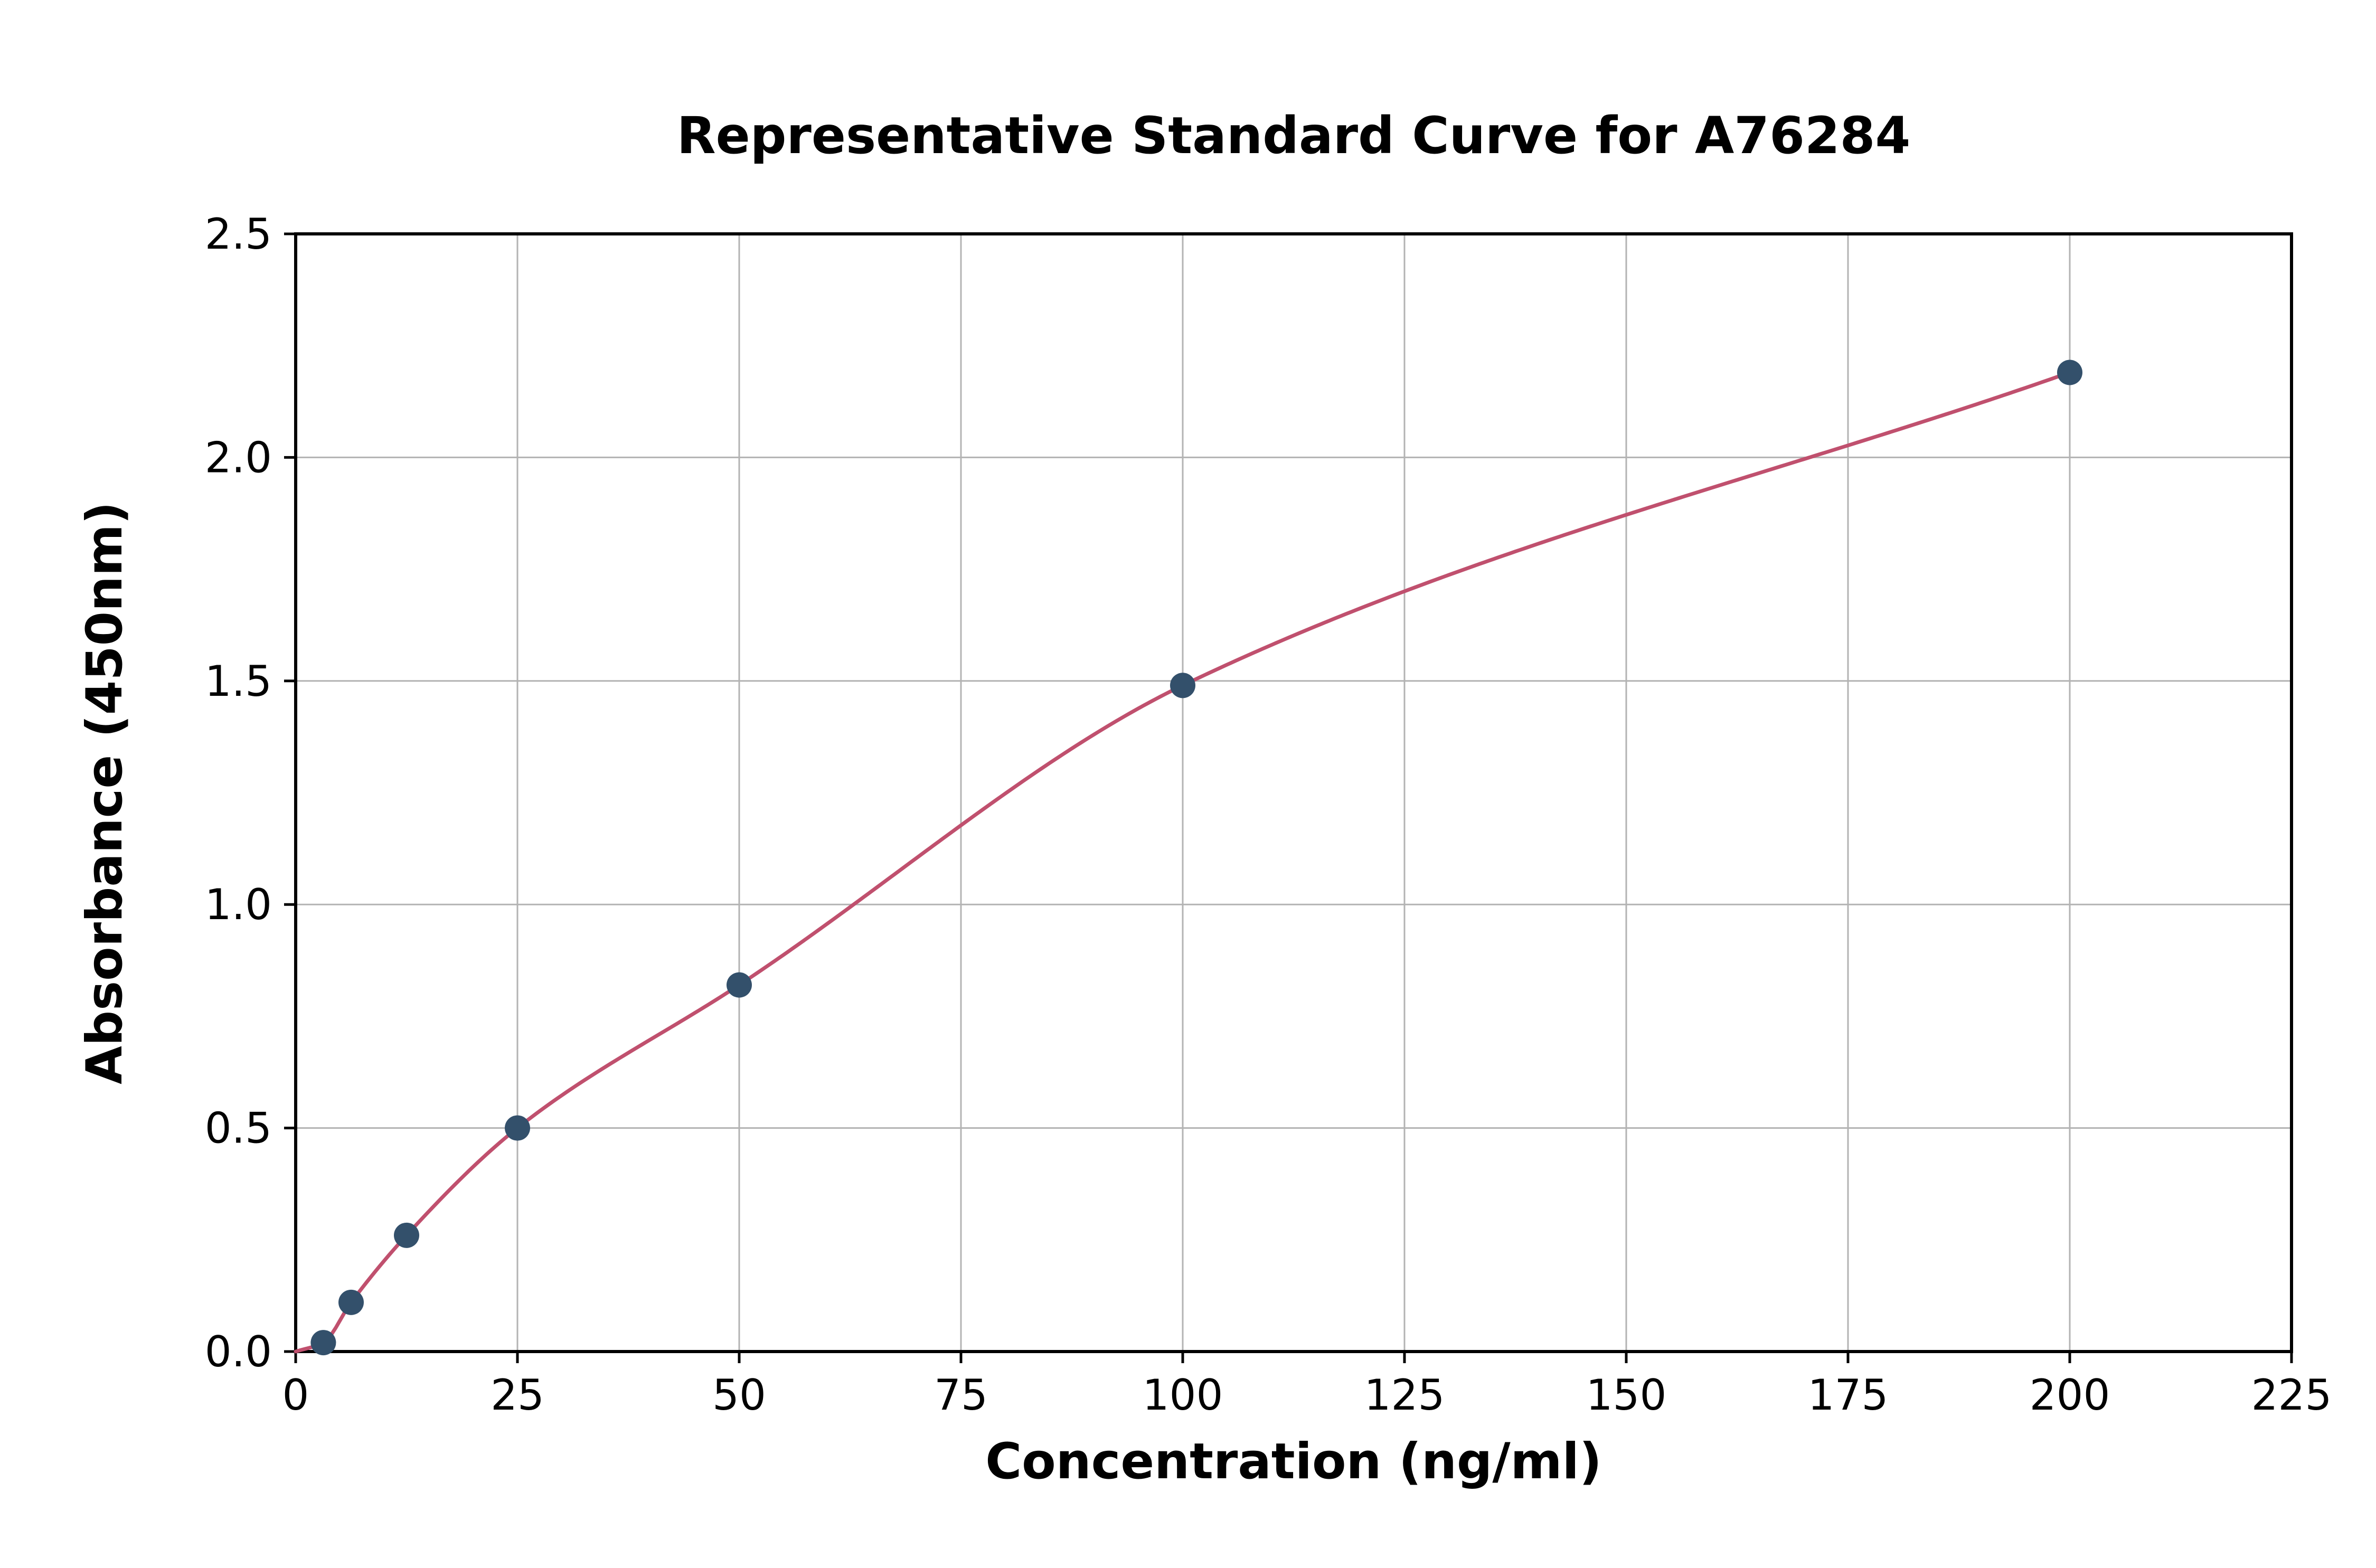 This screenshot has width=2376, height=1568. Describe the element at coordinates (239, 234) in the screenshot. I see `y-tick-label: 2.5` at that location.